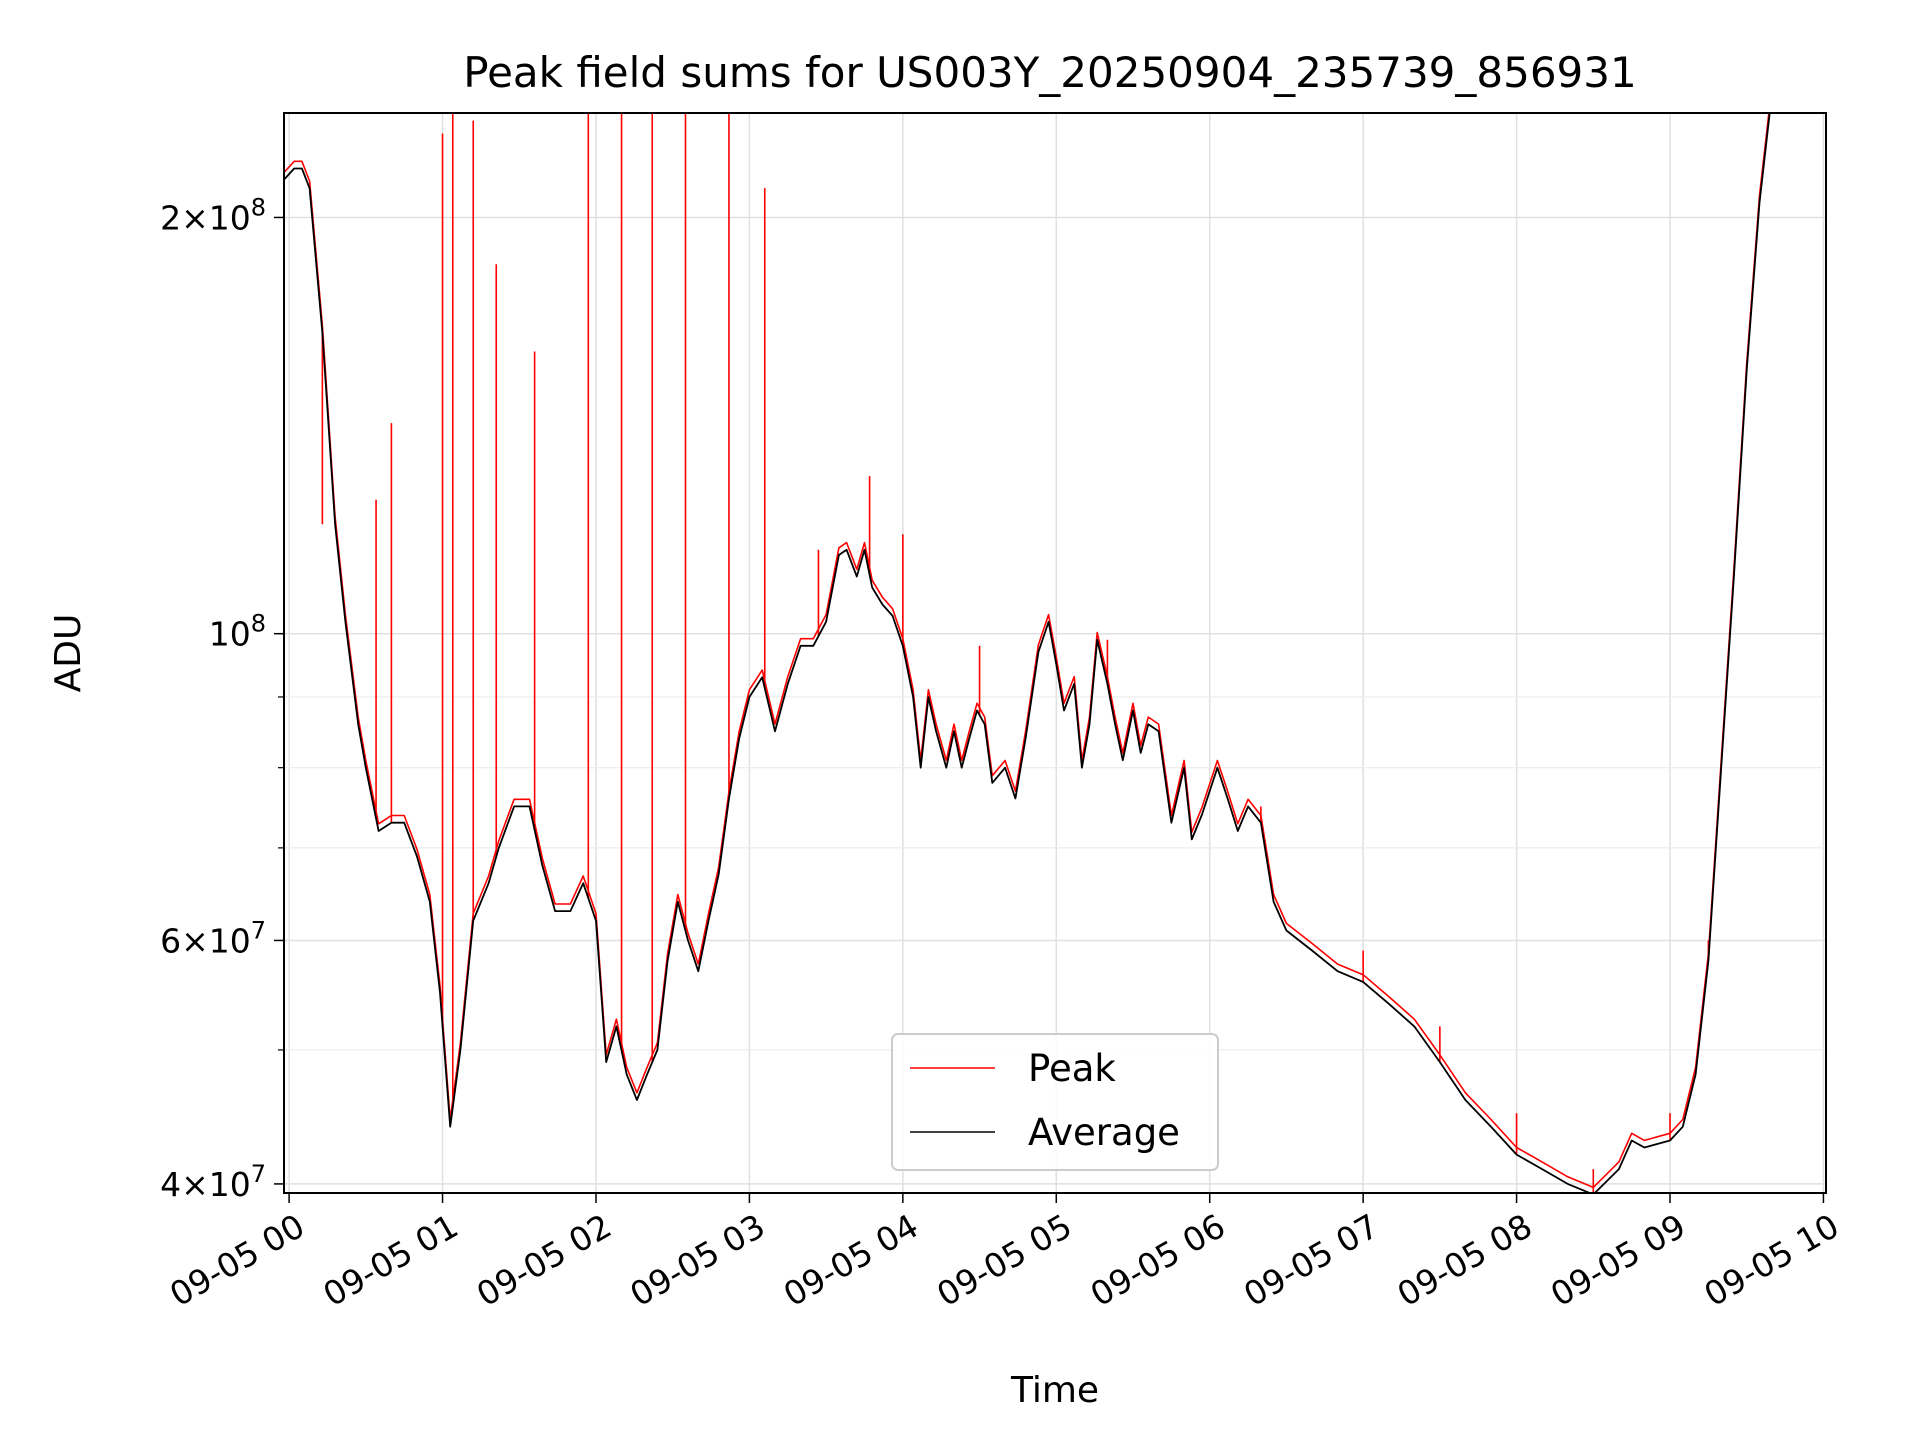 The height and width of the screenshot is (1440, 1920). Describe the element at coordinates (213, 1182) in the screenshot. I see `y-tick-label: 4×107` at that location.